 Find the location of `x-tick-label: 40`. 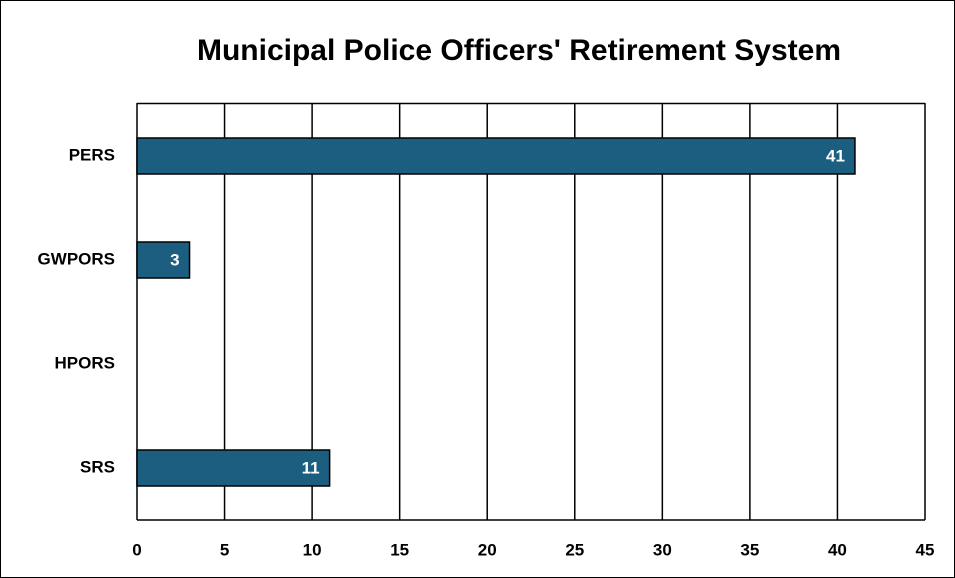

x-tick-label: 40 is located at coordinates (837, 549).